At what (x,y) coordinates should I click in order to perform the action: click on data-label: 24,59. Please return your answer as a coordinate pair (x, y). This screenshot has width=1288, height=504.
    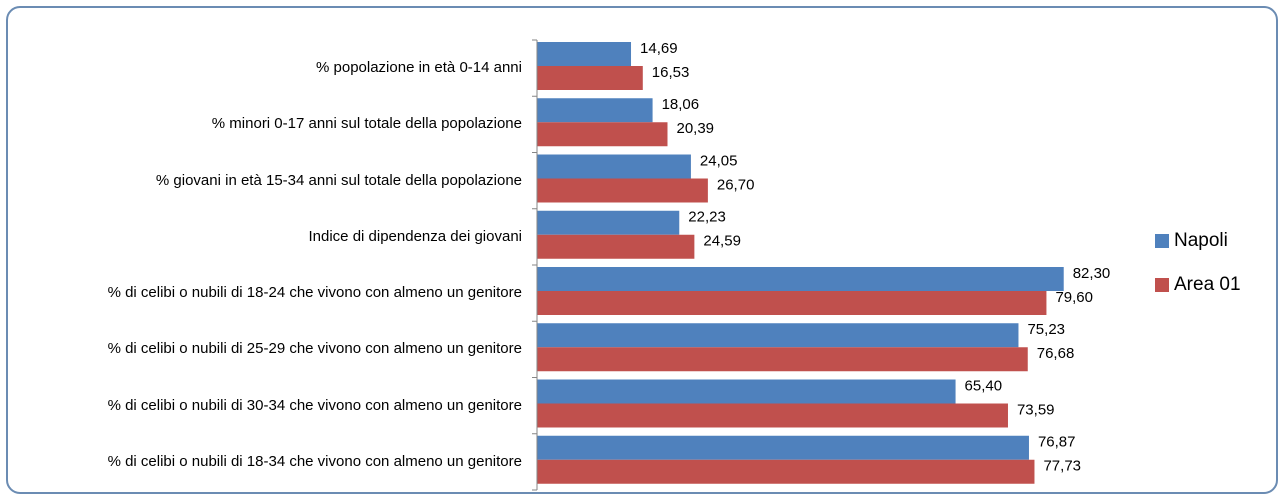
    Looking at the image, I should click on (722, 241).